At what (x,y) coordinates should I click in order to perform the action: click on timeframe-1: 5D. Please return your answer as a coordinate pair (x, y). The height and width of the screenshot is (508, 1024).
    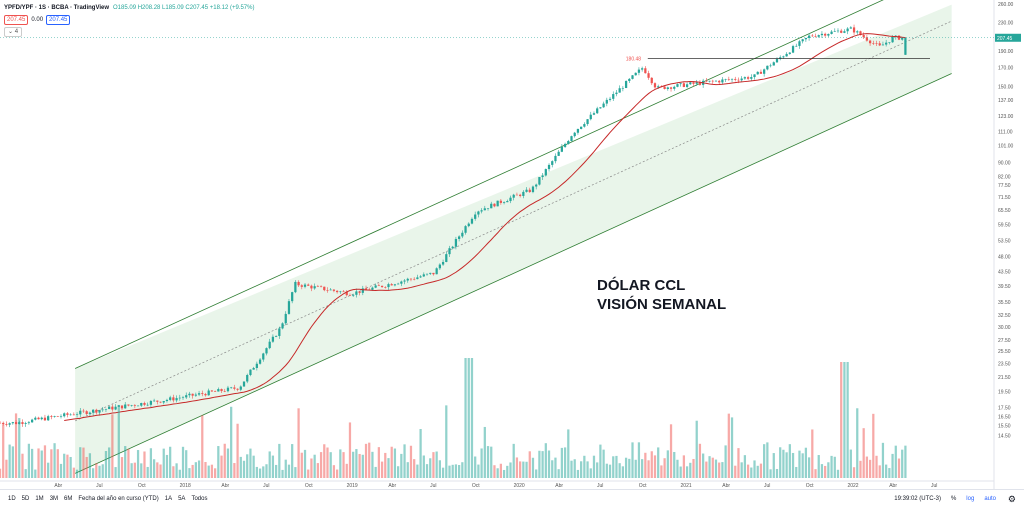
    Looking at the image, I should click on (25, 499).